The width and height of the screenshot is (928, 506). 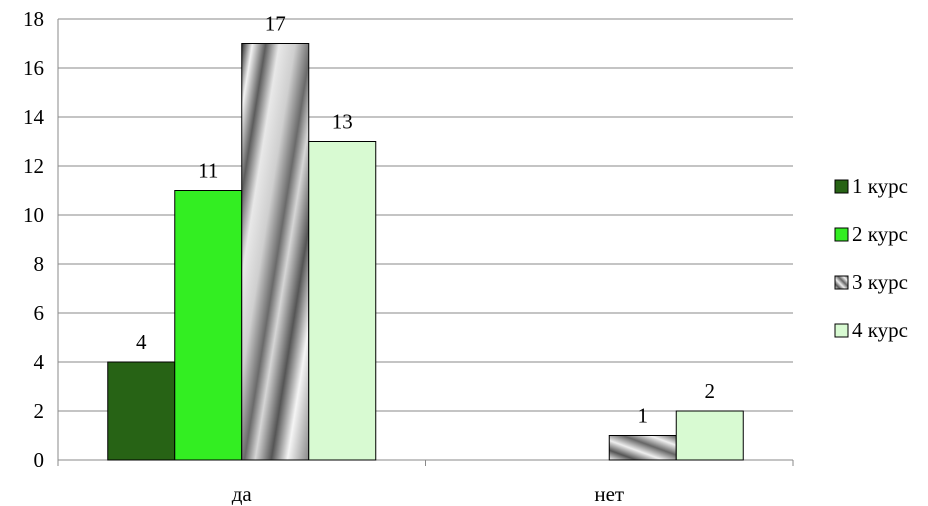 I want to click on y-tick-label: 10, so click(x=33, y=215).